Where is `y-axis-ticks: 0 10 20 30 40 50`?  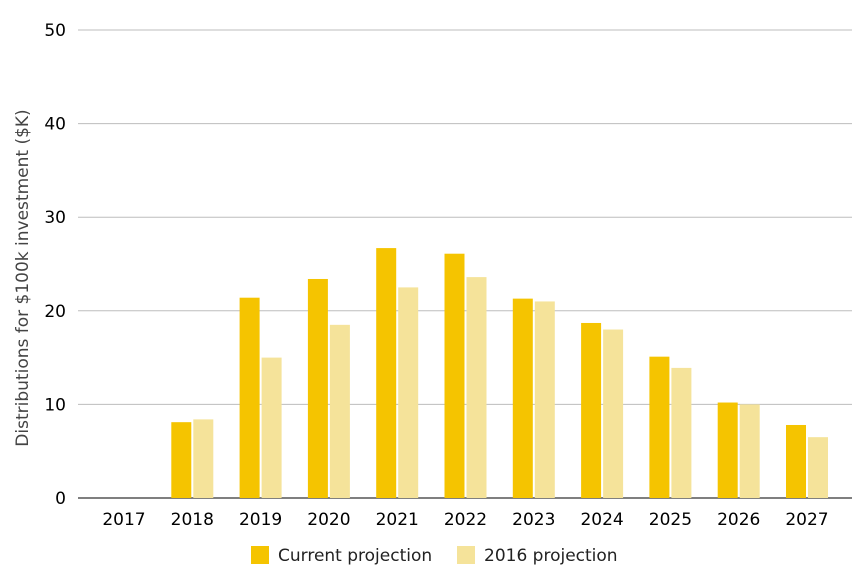
y-axis-ticks: 0 10 20 30 40 50 is located at coordinates (55, 265).